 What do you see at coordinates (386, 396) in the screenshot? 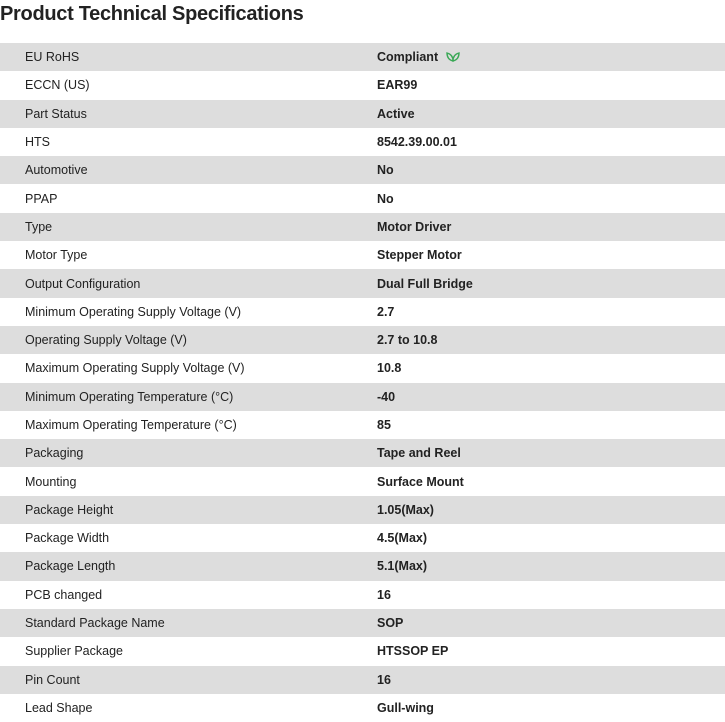
I see `spec-value-text: -40` at bounding box center [386, 396].